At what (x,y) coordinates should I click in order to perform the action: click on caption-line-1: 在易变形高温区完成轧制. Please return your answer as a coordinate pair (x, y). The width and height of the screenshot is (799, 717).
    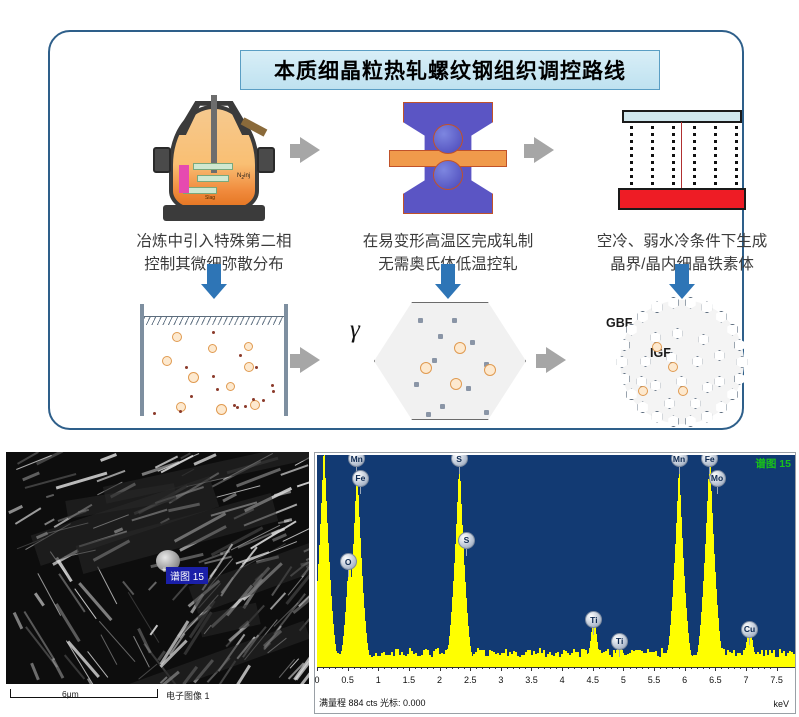
    Looking at the image, I should click on (448, 241).